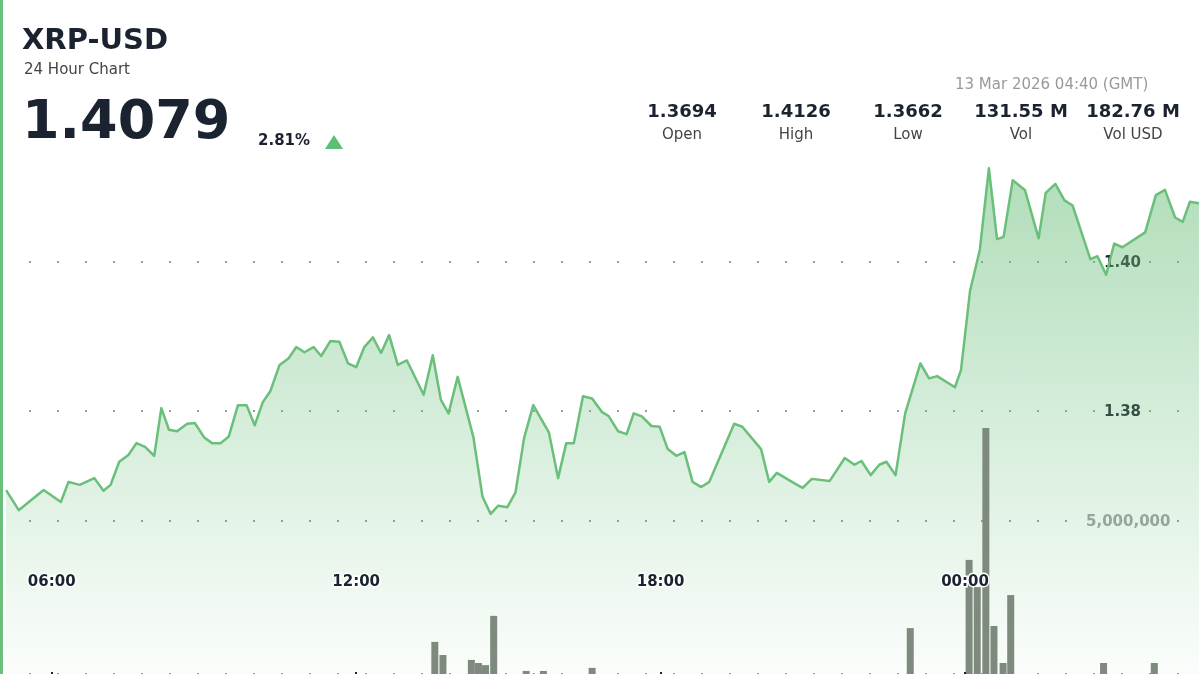 The image size is (1202, 674). Describe the element at coordinates (682, 110) in the screenshot. I see `annotation: 1.3694` at that location.